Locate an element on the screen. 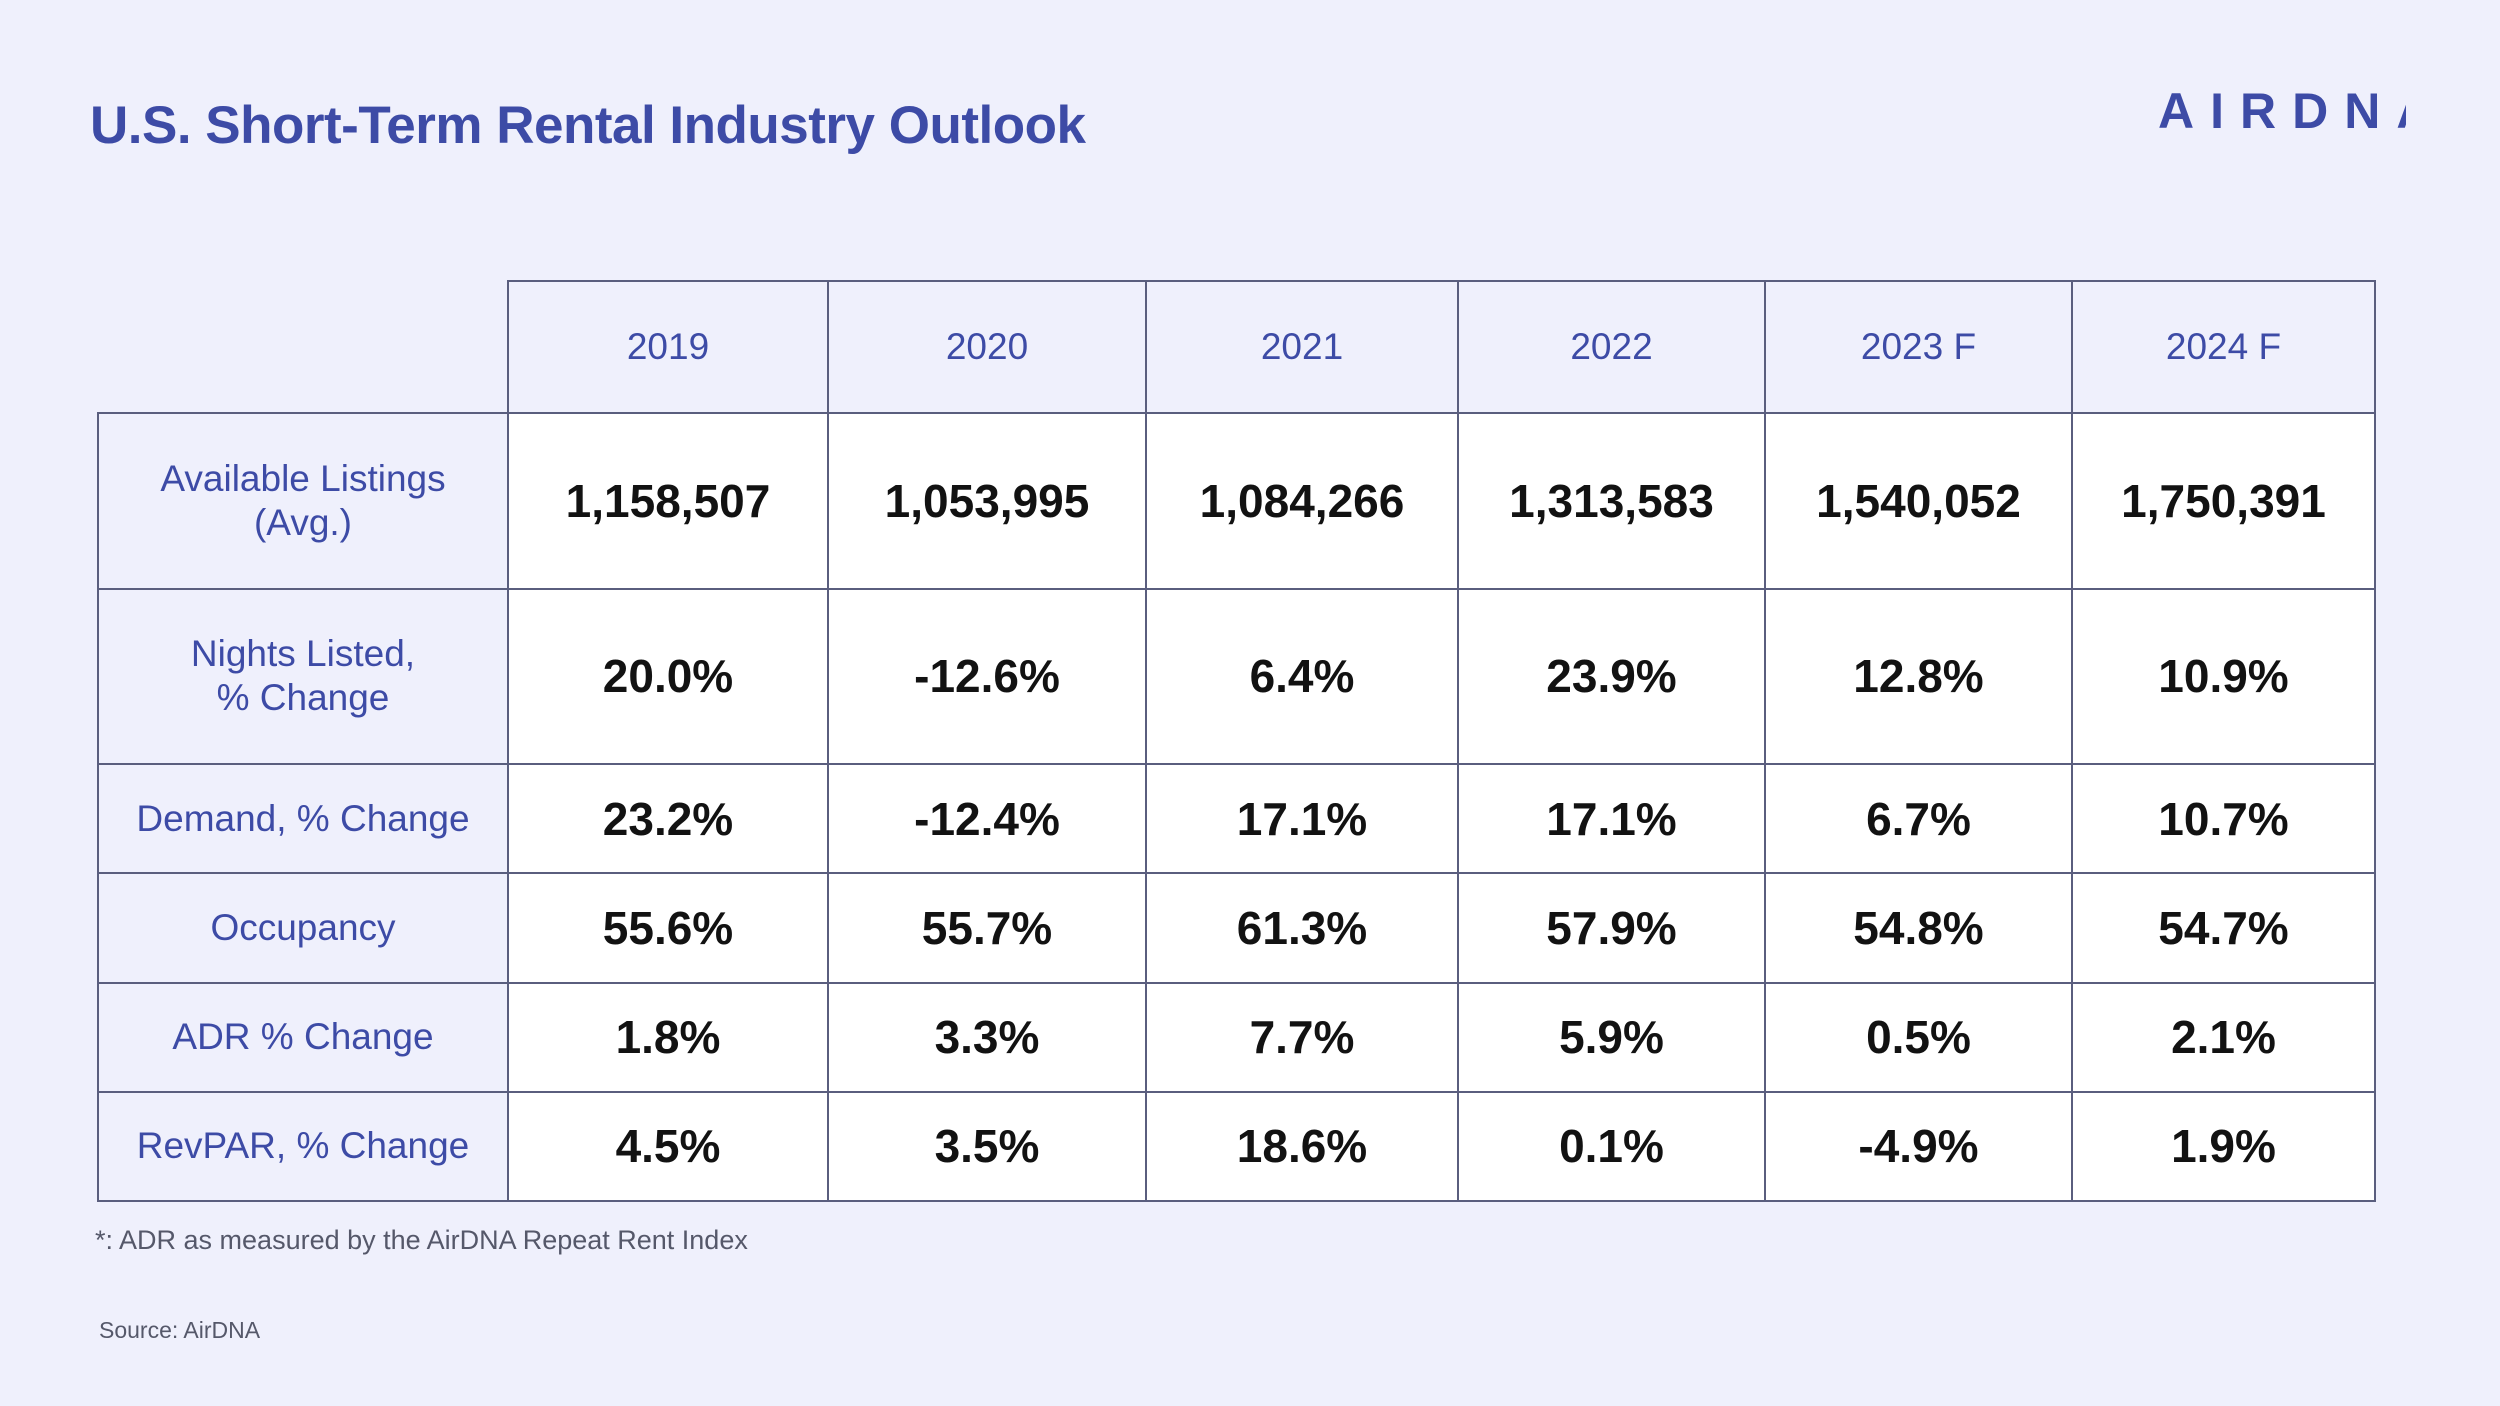 This screenshot has width=2500, height=1406. table-cell: 1,540,052 is located at coordinates (1918, 501).